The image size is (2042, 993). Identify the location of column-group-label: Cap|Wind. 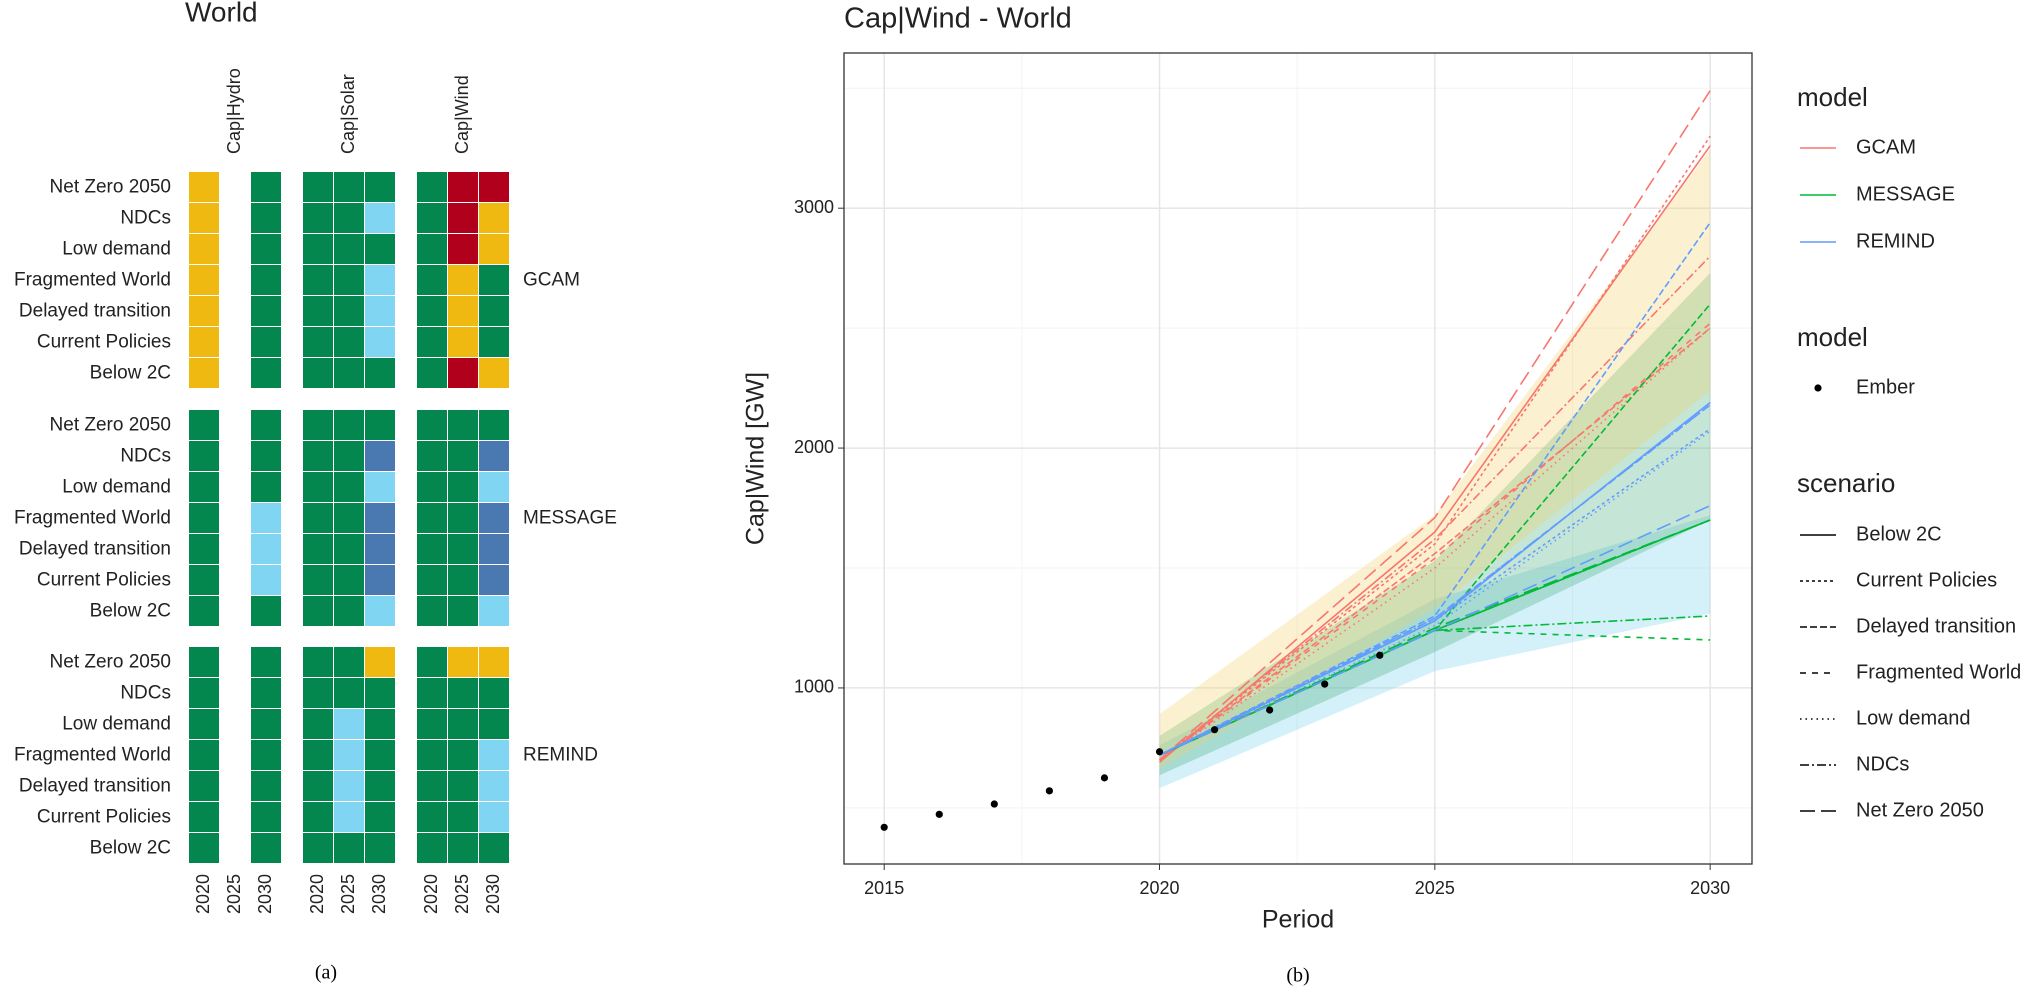
(462, 114).